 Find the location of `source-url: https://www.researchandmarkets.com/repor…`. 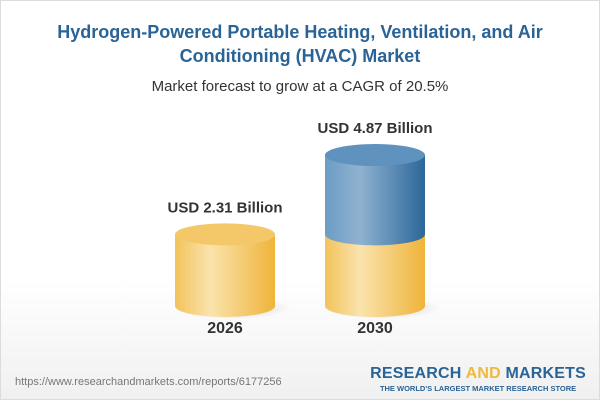

source-url: https://www.researchandmarkets.com/repor… is located at coordinates (148, 382).